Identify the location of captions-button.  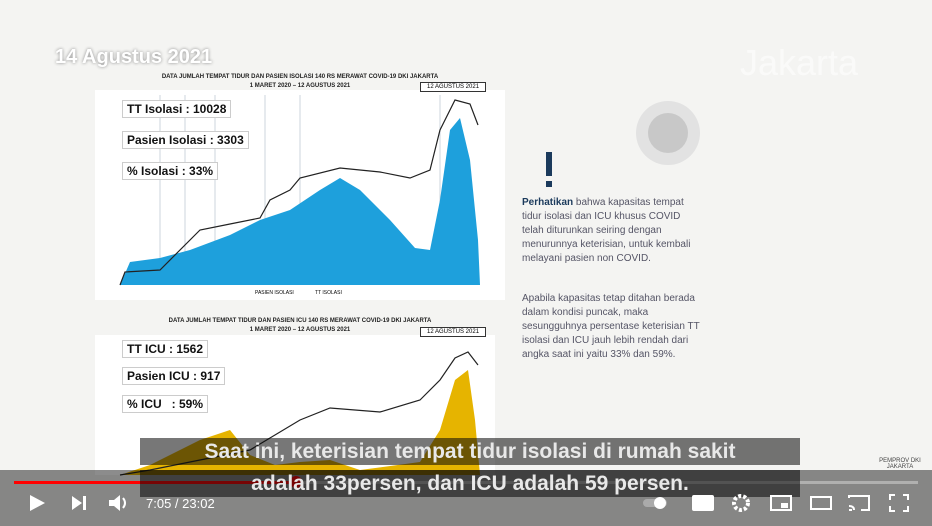
(703, 503).